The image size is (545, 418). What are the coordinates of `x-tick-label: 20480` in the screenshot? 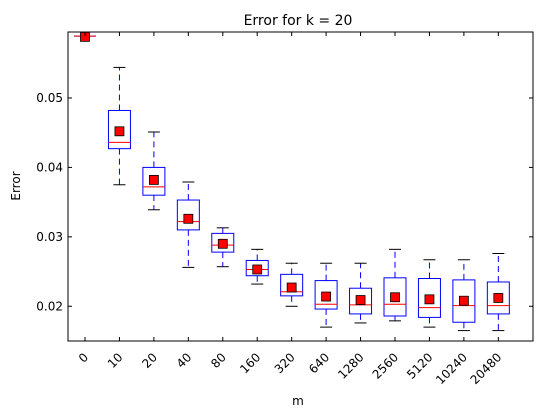 It's located at (486, 368).